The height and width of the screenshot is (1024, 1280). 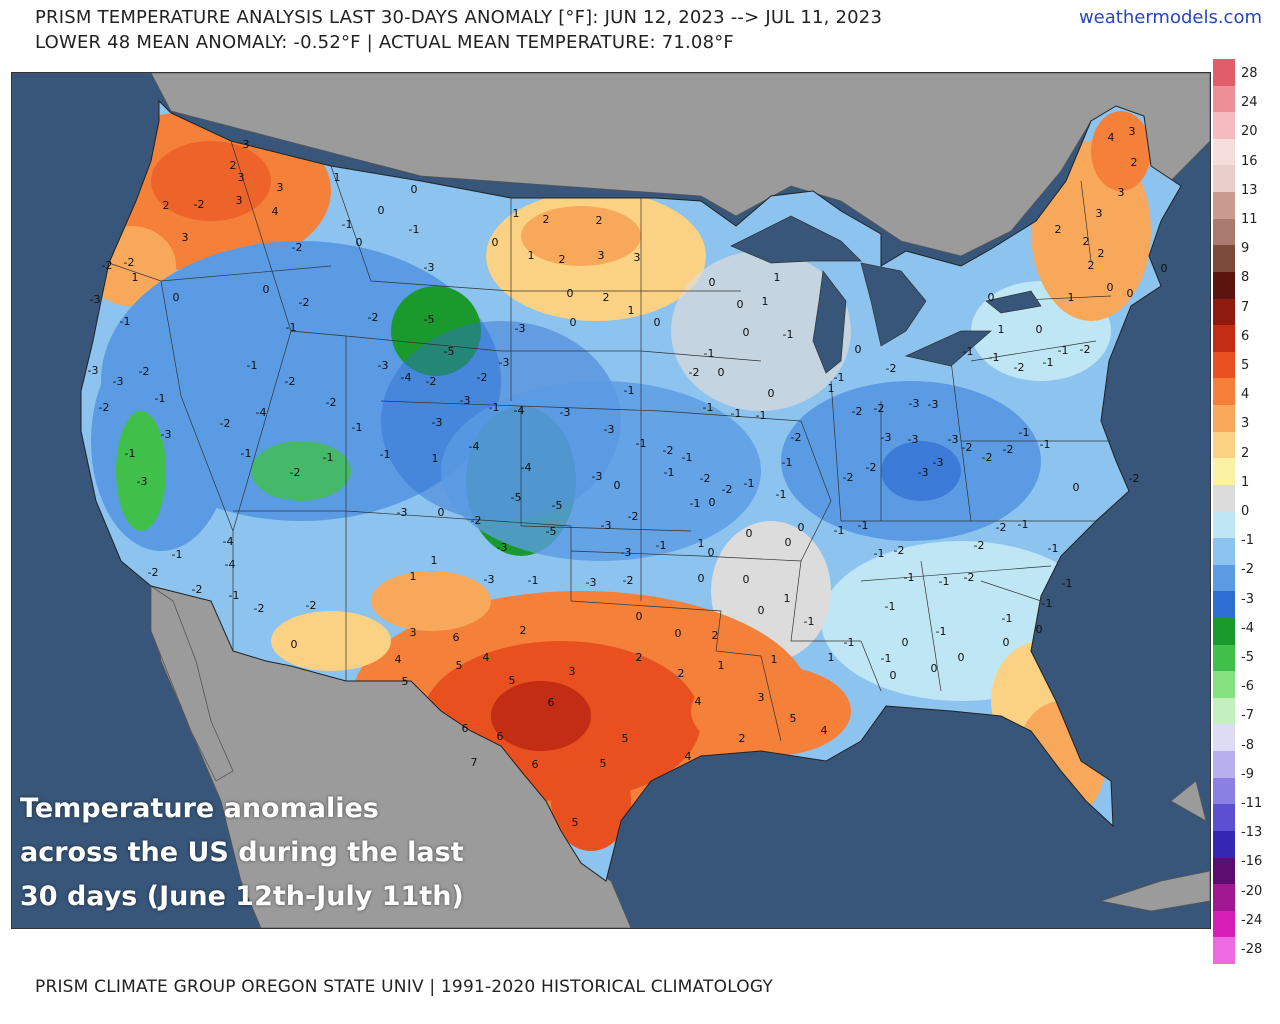 What do you see at coordinates (242, 896) in the screenshot?
I see `caption-line-3: 30 days (June 12th-July 11th)` at bounding box center [242, 896].